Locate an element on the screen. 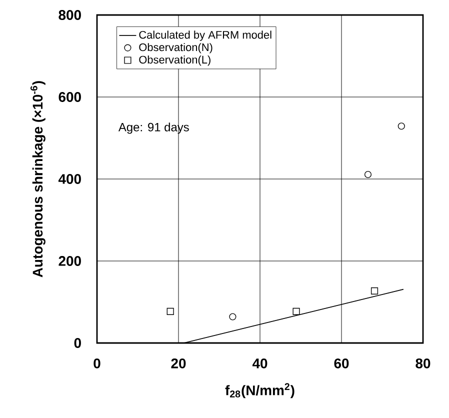 The image size is (449, 418). y-axis-title: Autogenous shrinkage (×10$^{-6}$) is located at coordinates (38, 179).